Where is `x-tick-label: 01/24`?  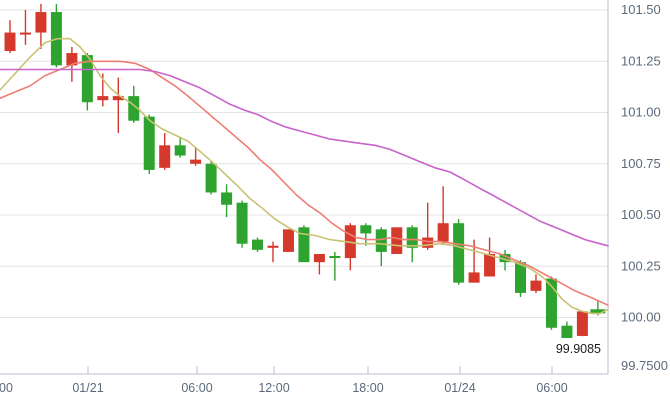
x-tick-label: 01/24 is located at coordinates (459, 388).